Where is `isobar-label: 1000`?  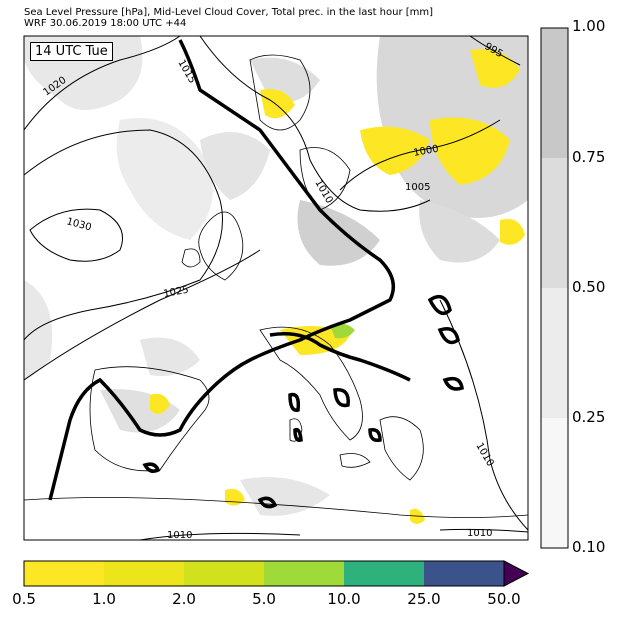
isobar-label: 1000 is located at coordinates (426, 151).